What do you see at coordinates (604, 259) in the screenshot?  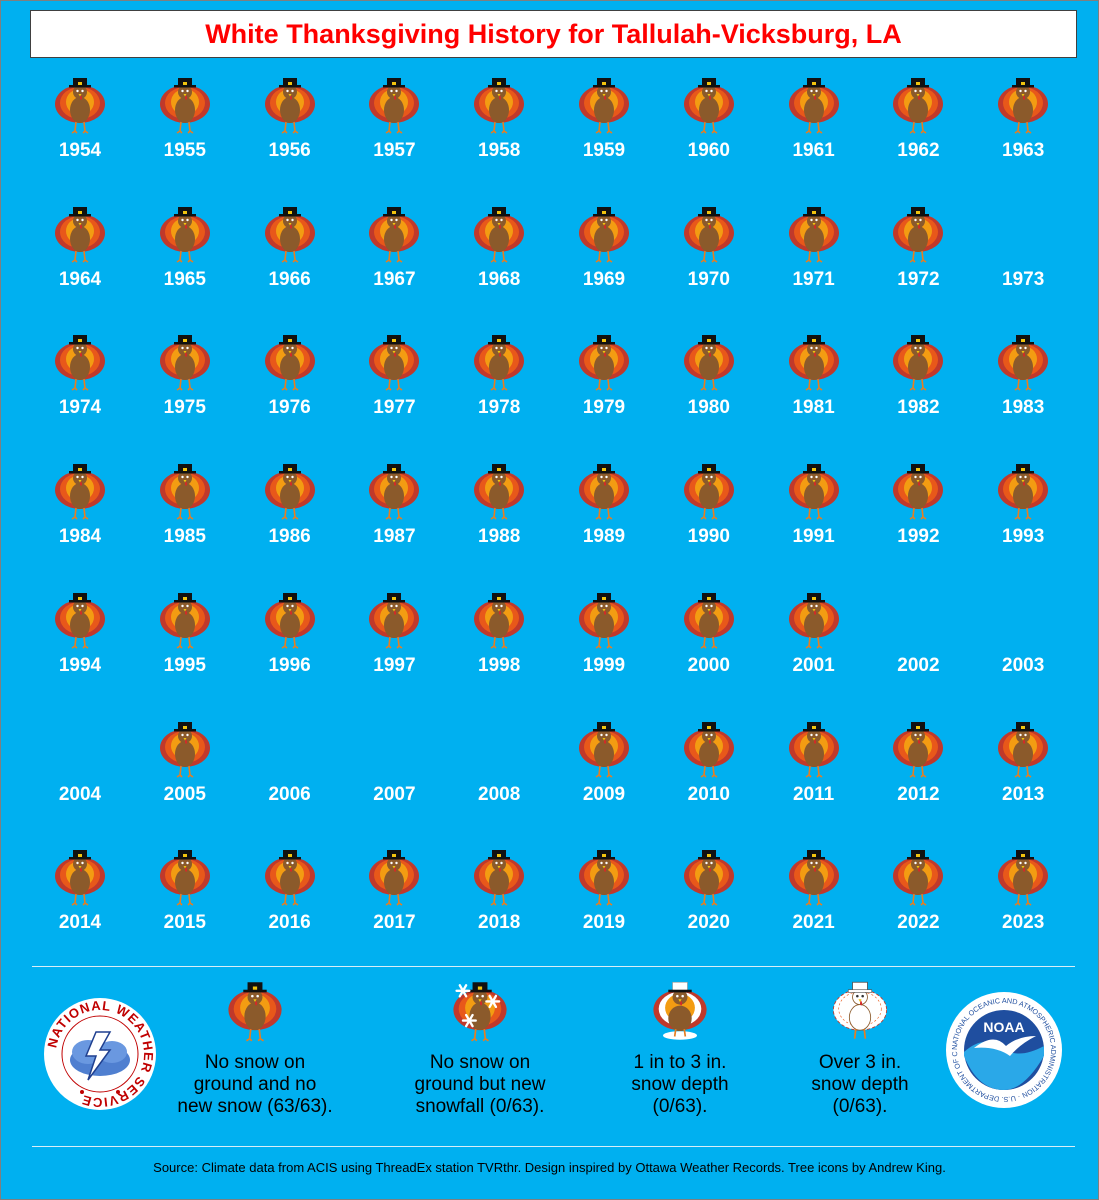 I see `year-cell-1969: 1969` at bounding box center [604, 259].